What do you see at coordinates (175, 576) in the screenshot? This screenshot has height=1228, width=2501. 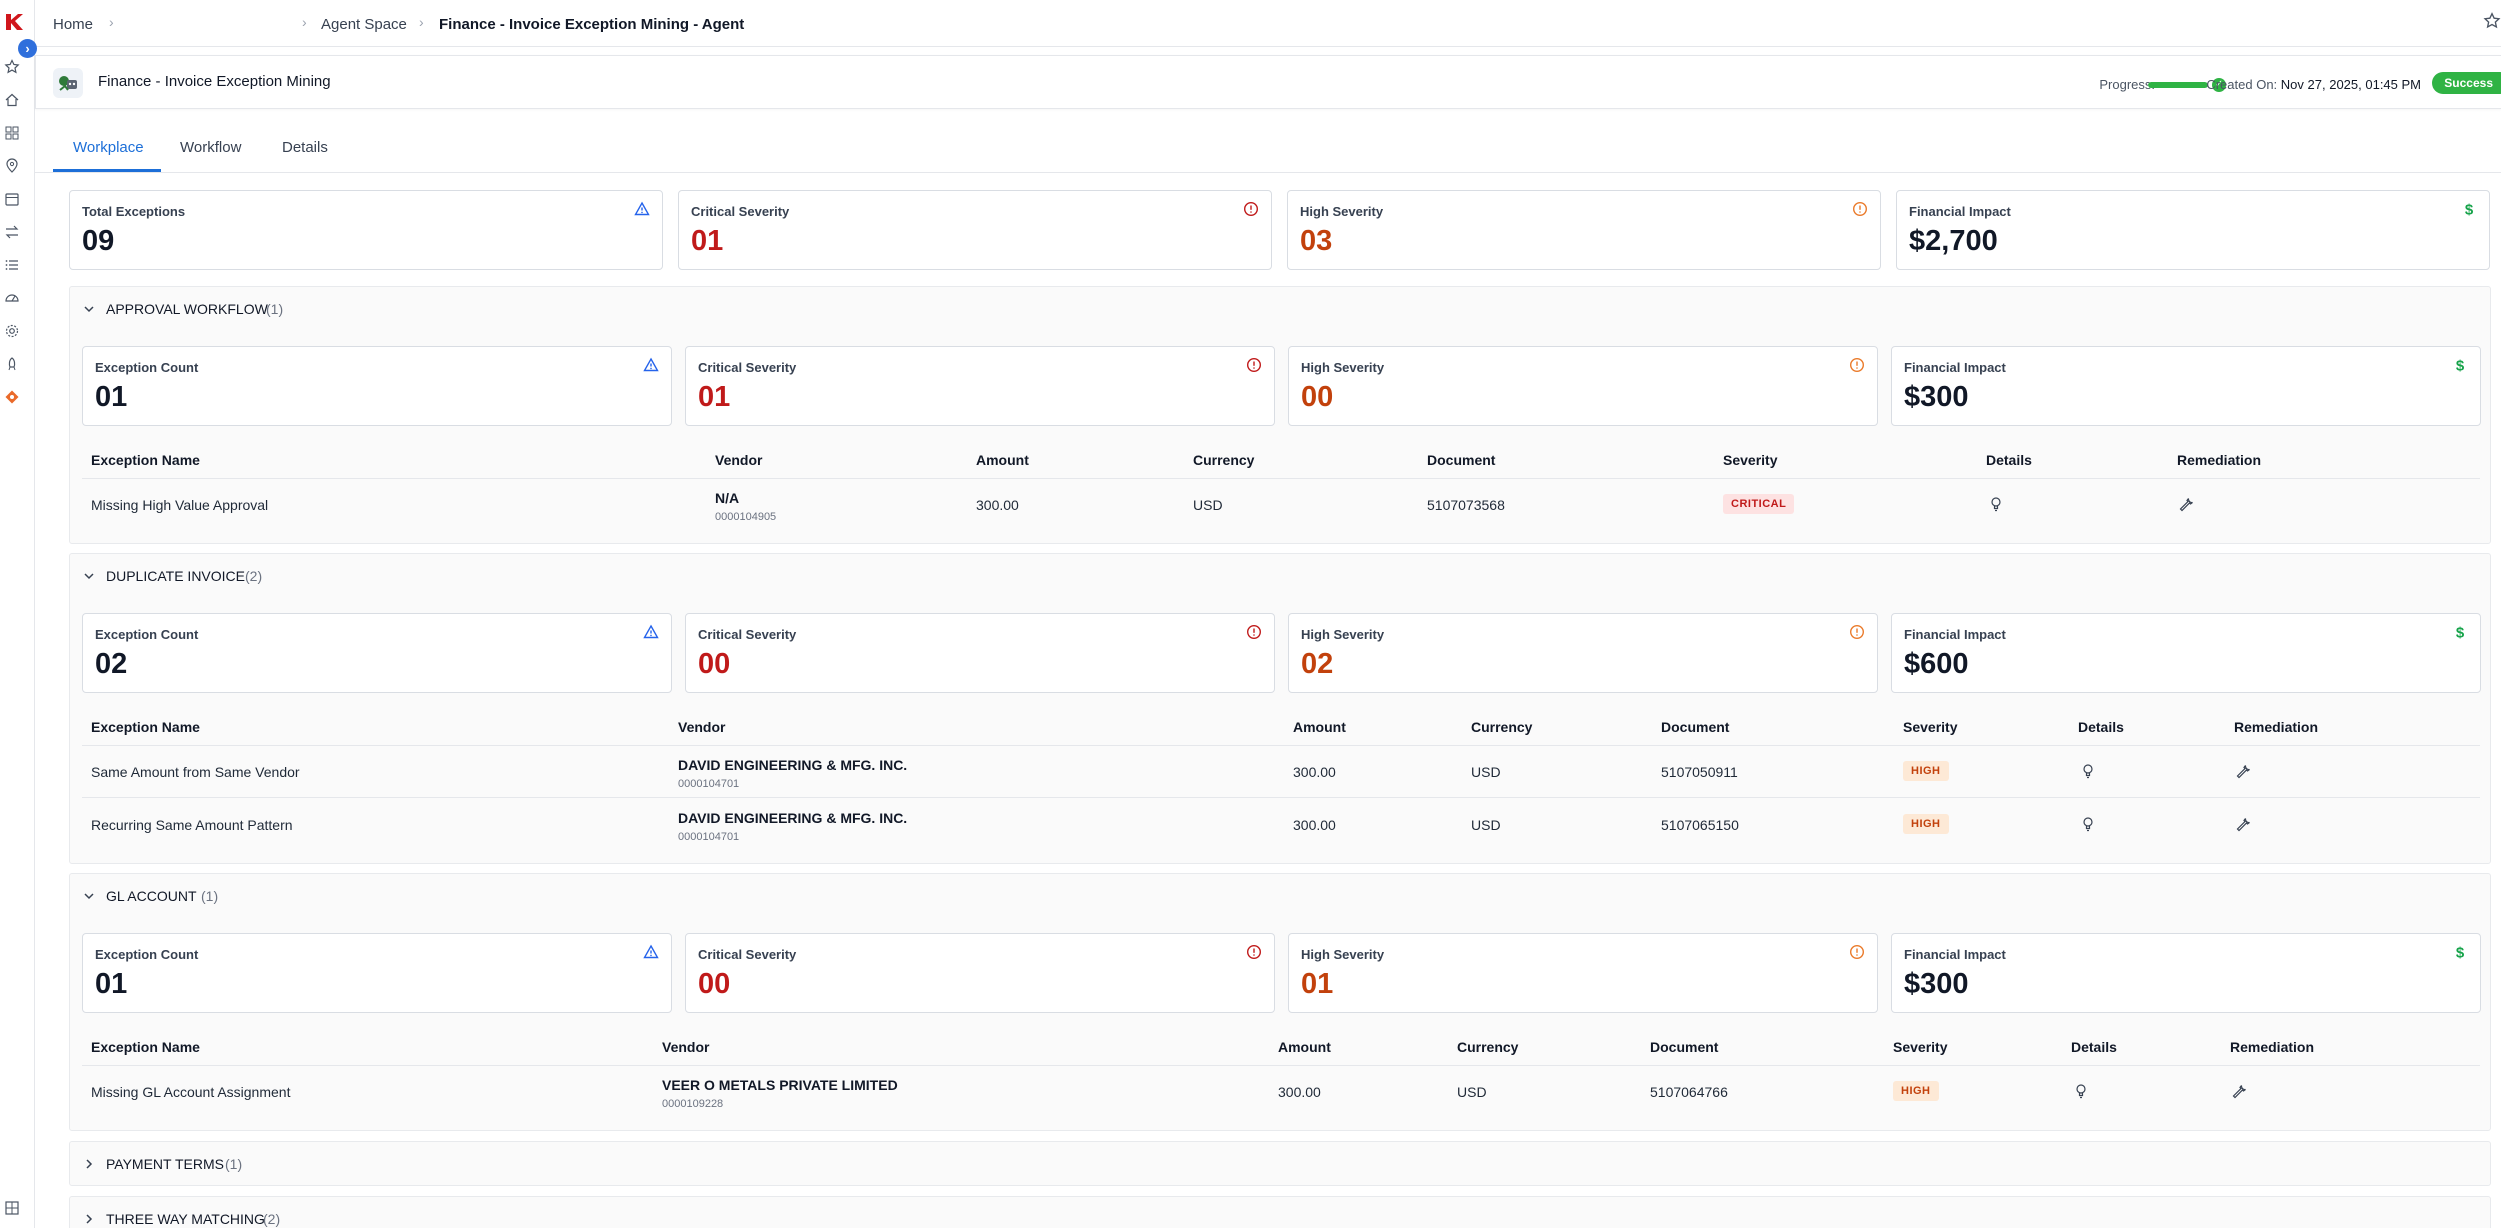 I see `section-title: DUPLICATE INVOICE` at bounding box center [175, 576].